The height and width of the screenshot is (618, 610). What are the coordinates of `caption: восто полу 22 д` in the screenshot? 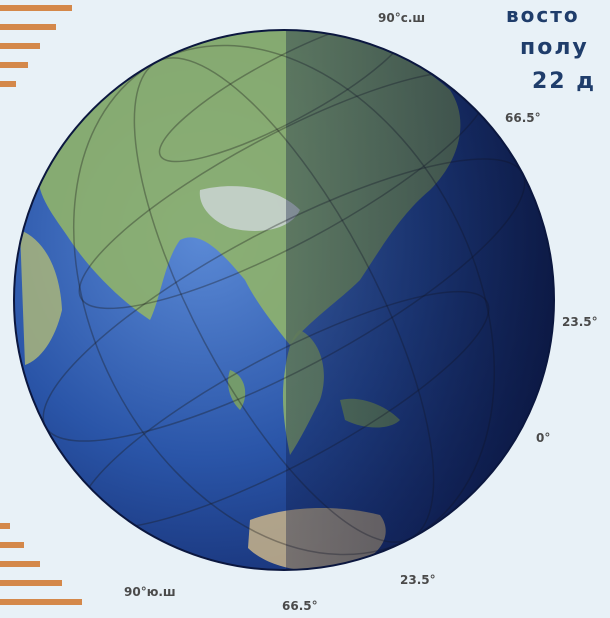 It's located at (551, 48).